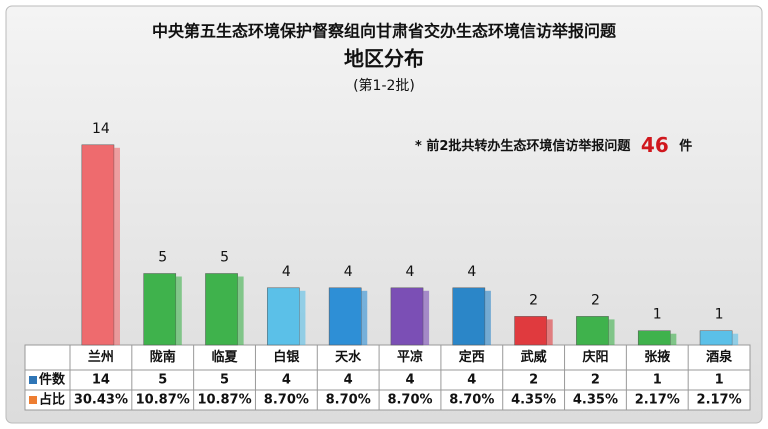  Describe the element at coordinates (594, 357) in the screenshot. I see `x-tick-label: 庆阳` at that location.